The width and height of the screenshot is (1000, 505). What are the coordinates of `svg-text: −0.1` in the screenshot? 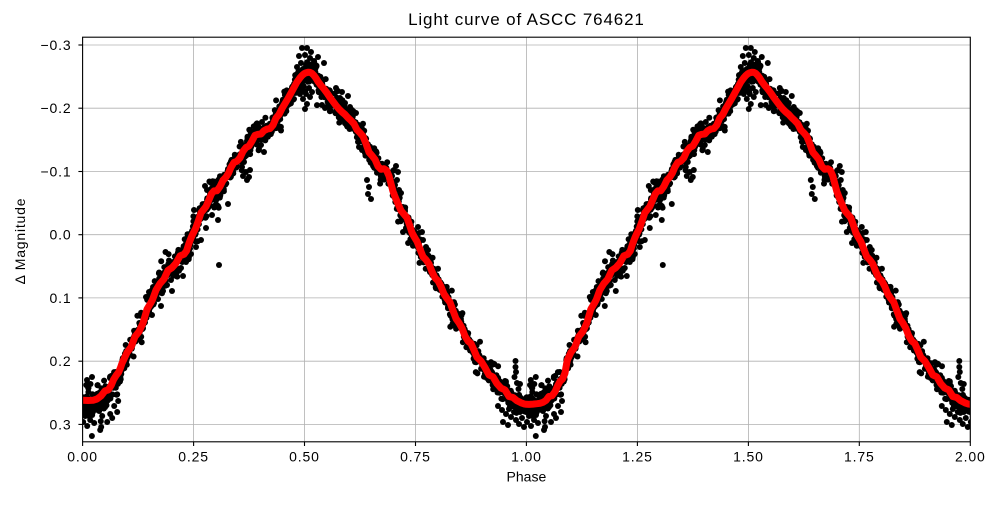 It's located at (55, 172).